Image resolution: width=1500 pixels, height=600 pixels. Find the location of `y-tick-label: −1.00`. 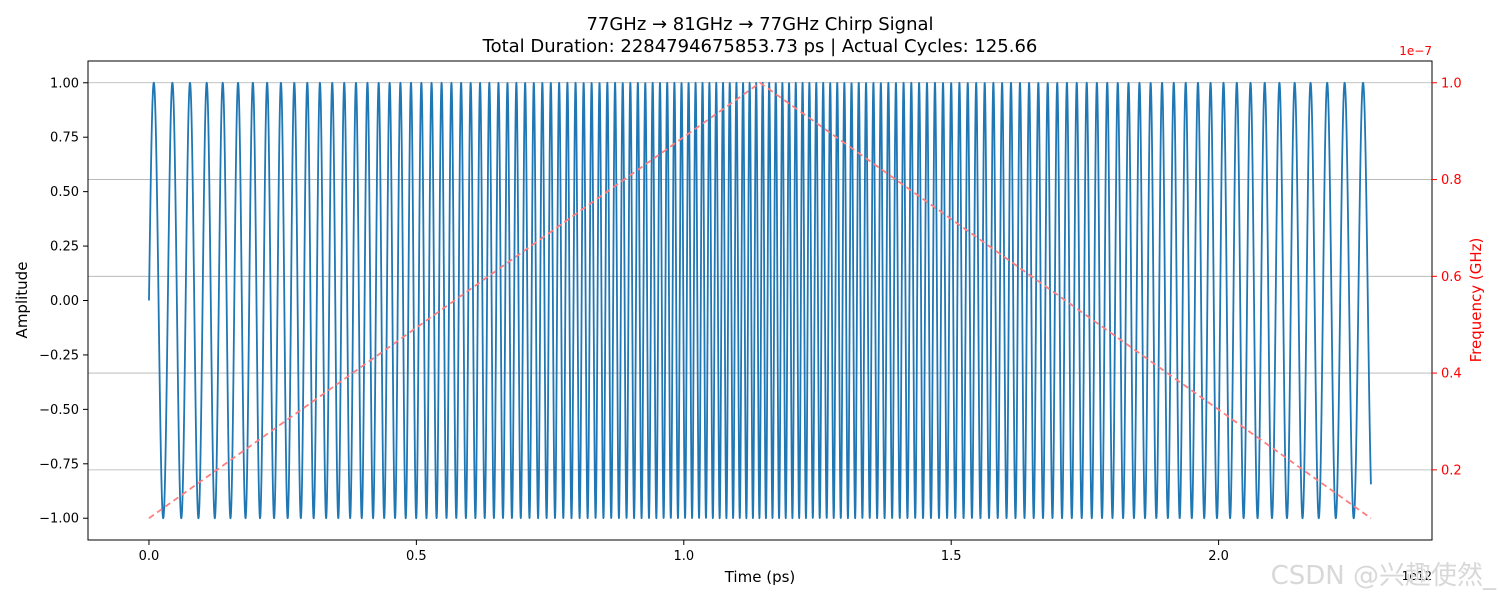

y-tick-label: −1.00 is located at coordinates (59, 519).